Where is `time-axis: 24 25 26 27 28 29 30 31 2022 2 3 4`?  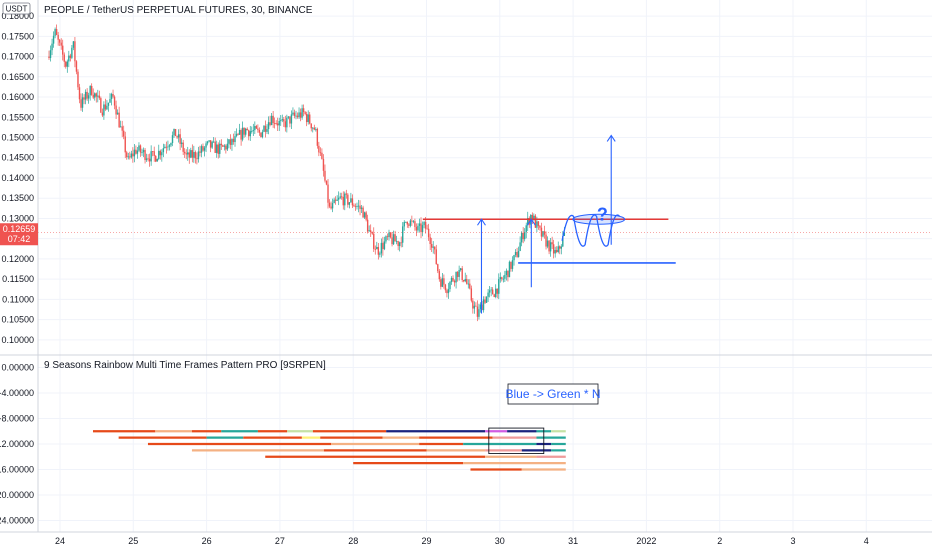 time-axis: 24 25 26 27 28 29 30 31 2022 2 3 4 is located at coordinates (462, 541).